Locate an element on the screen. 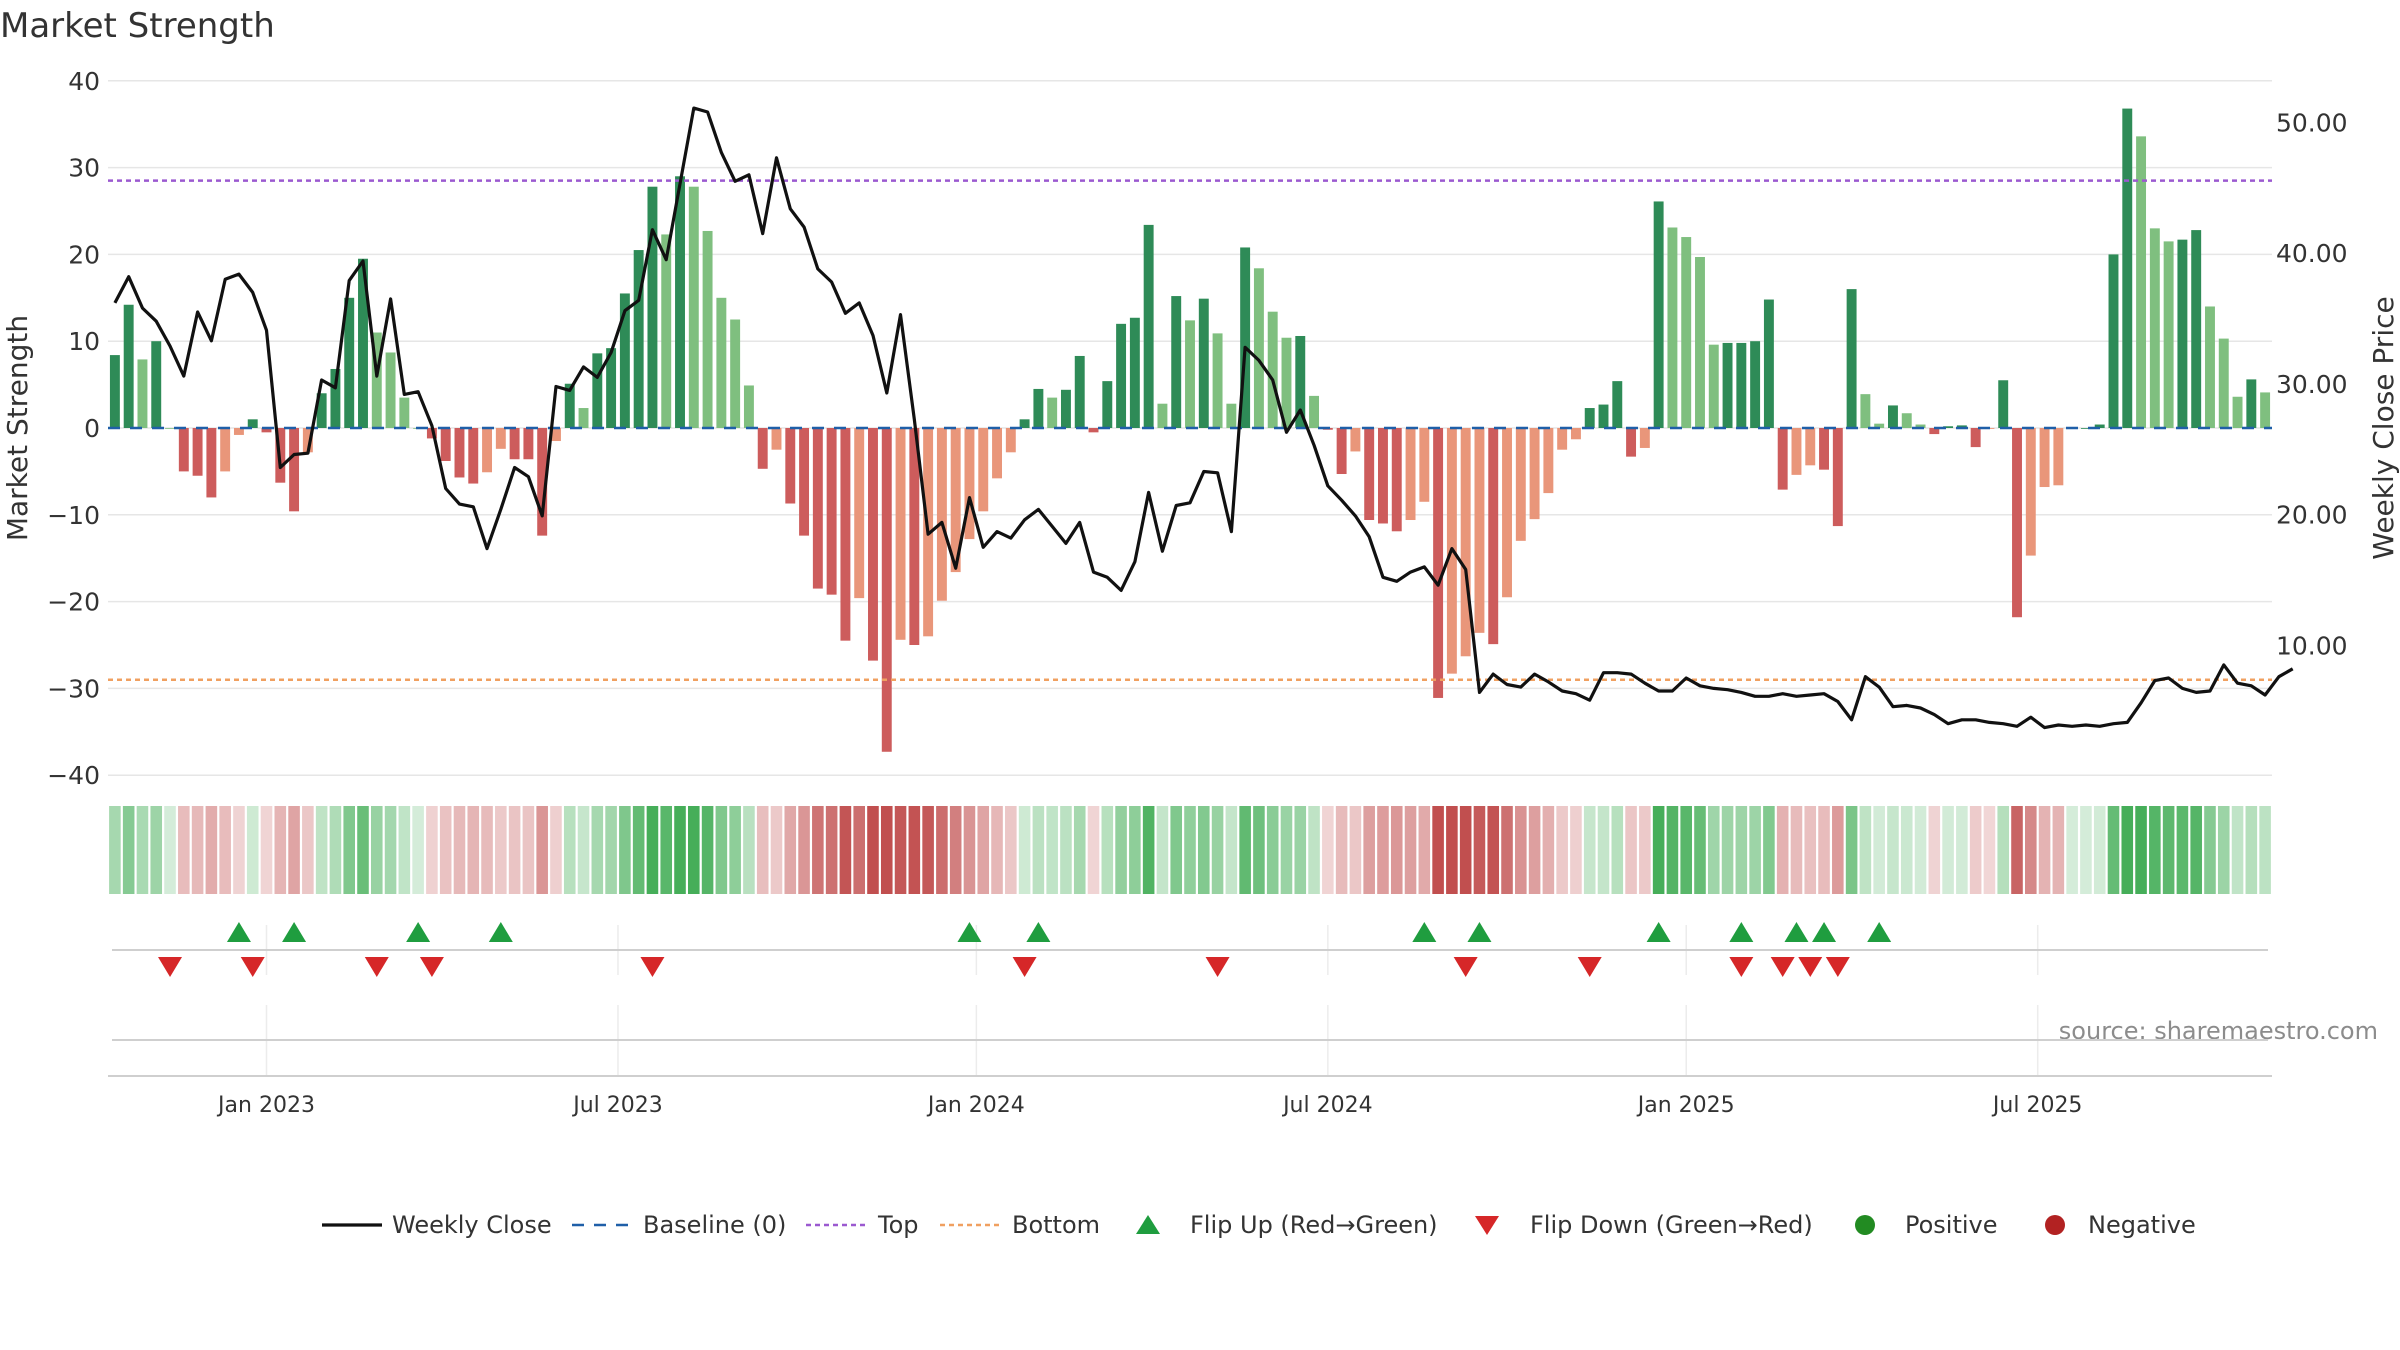 The image size is (2400, 1350). x-tick-label: Jan 2024 is located at coordinates (975, 1105).